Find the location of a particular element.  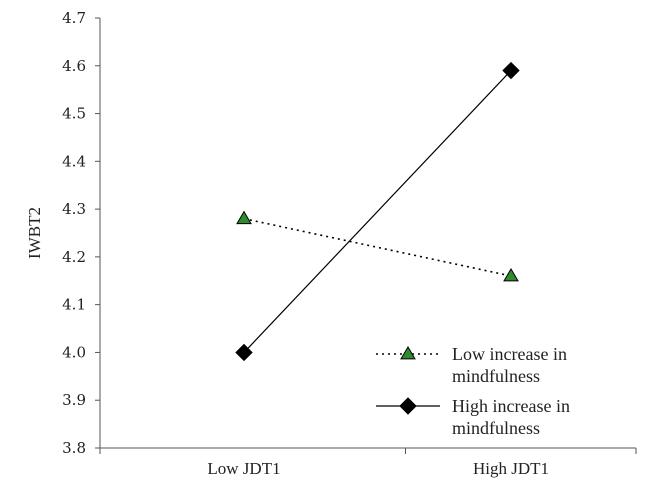

legend-label: Low increase in is located at coordinates (509, 354).